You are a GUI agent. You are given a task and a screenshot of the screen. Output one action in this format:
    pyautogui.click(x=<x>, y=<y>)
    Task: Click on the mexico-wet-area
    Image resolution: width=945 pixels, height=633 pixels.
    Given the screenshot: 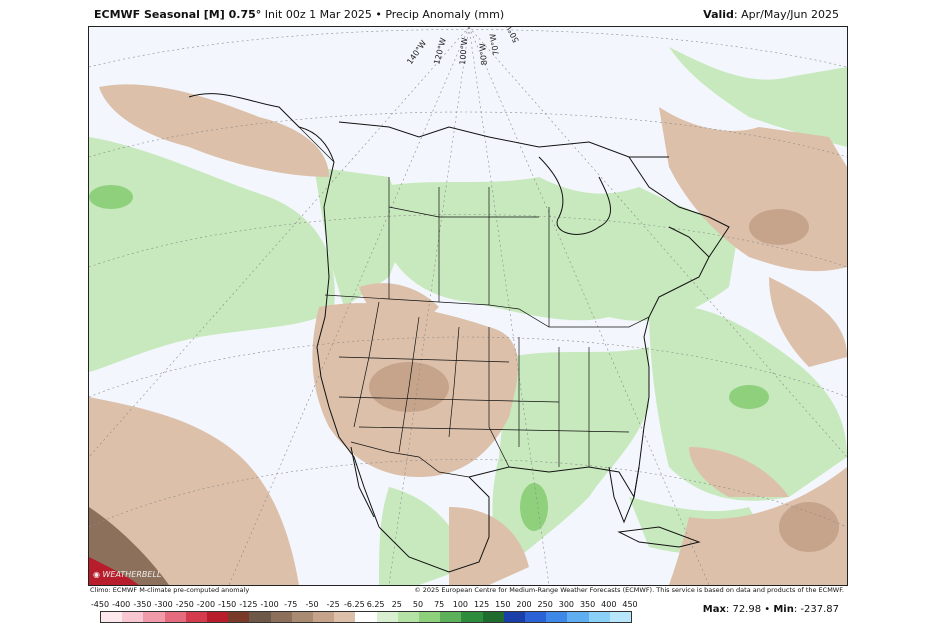 What is the action you would take?
    pyautogui.click(x=424, y=536)
    